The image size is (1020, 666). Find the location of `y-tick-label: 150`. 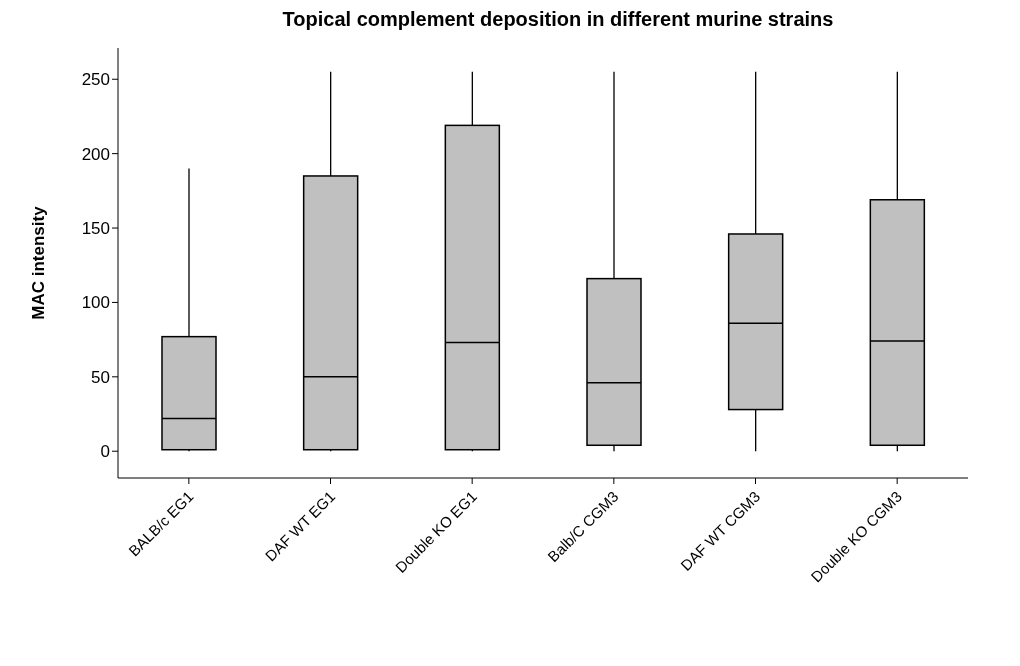

y-tick-label: 150 is located at coordinates (95, 229).